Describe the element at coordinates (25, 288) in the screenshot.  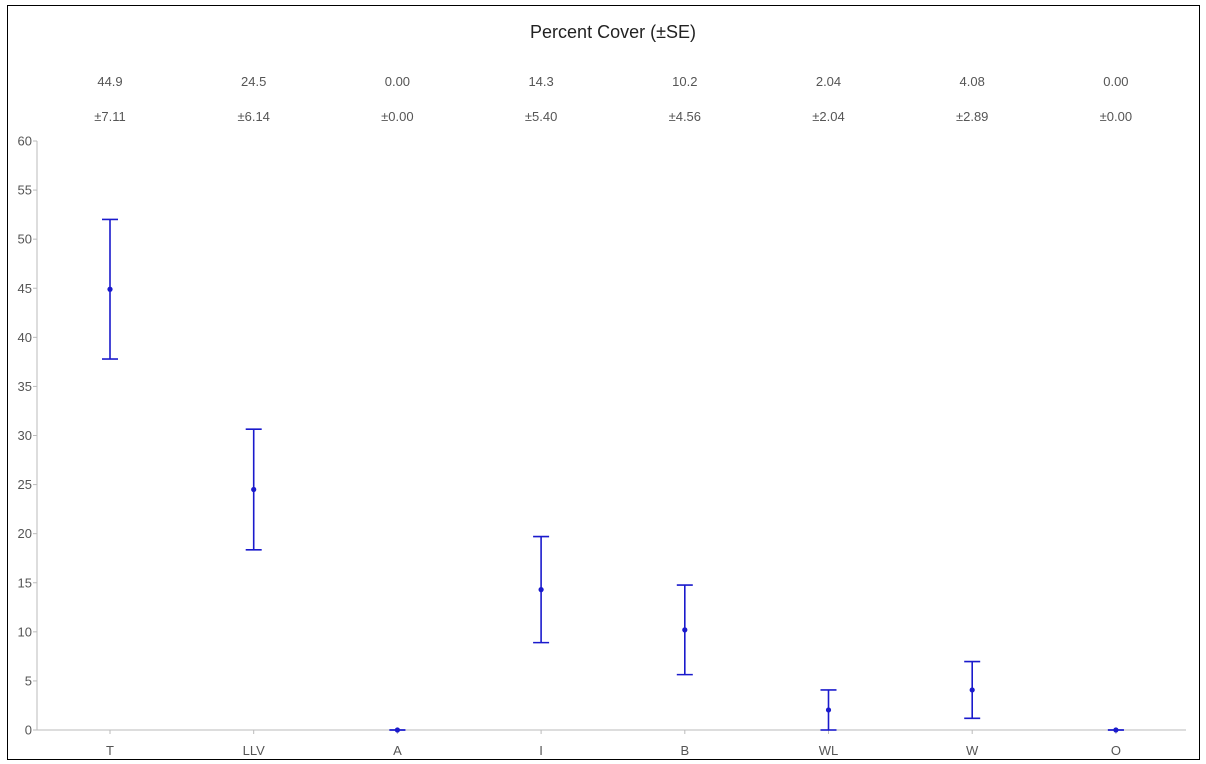
I see `y-tick-label: 45` at that location.